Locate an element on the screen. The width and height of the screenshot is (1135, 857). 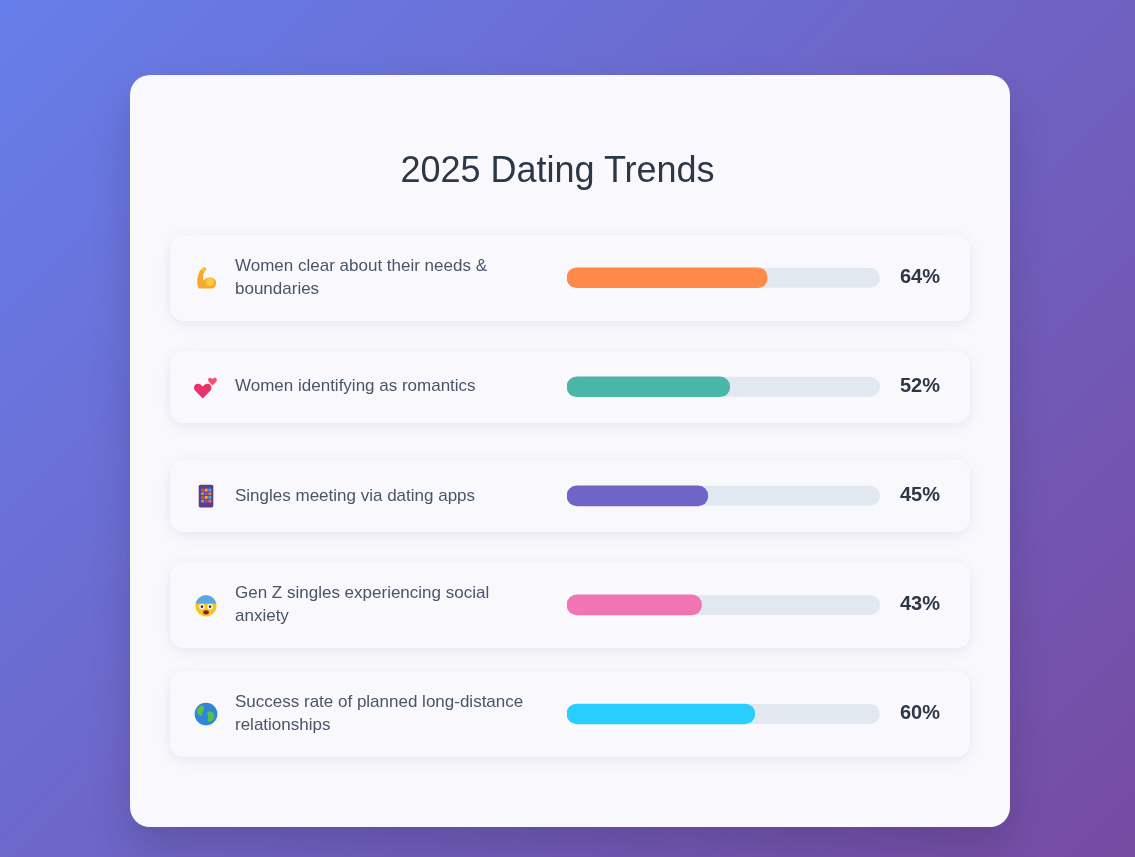
y-tick-label: Women clear about their needs & boundaries is located at coordinates (361, 276).